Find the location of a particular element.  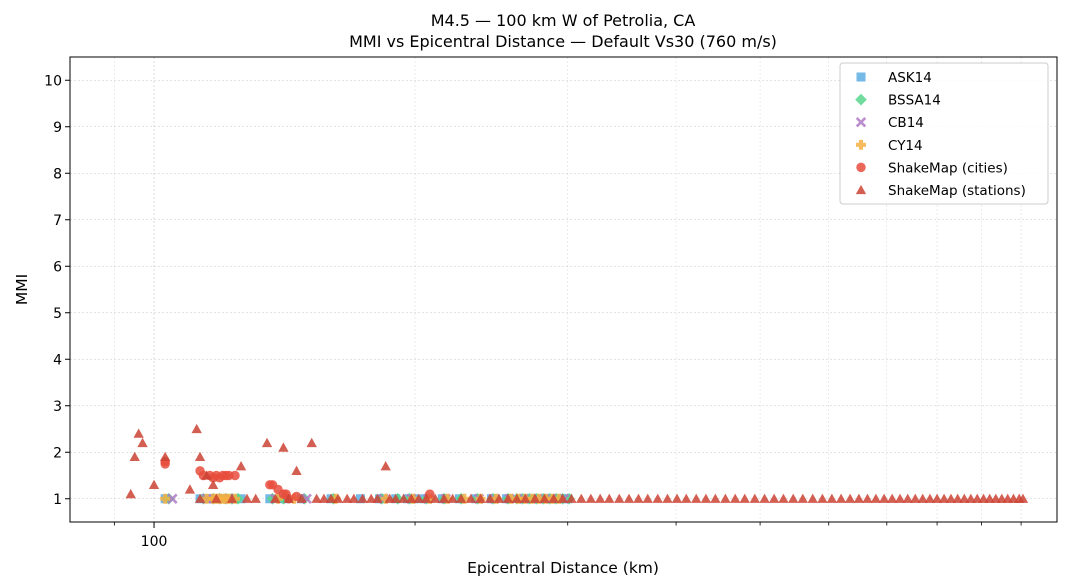

legend-marker-bssa14 is located at coordinates (861, 99).